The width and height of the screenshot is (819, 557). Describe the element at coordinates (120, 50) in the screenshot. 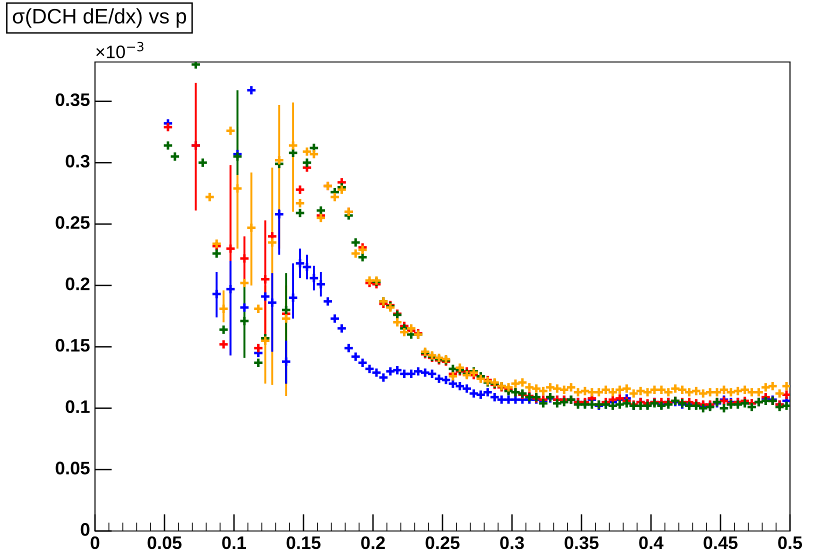

I see `text: ×10$^{−3}$` at that location.